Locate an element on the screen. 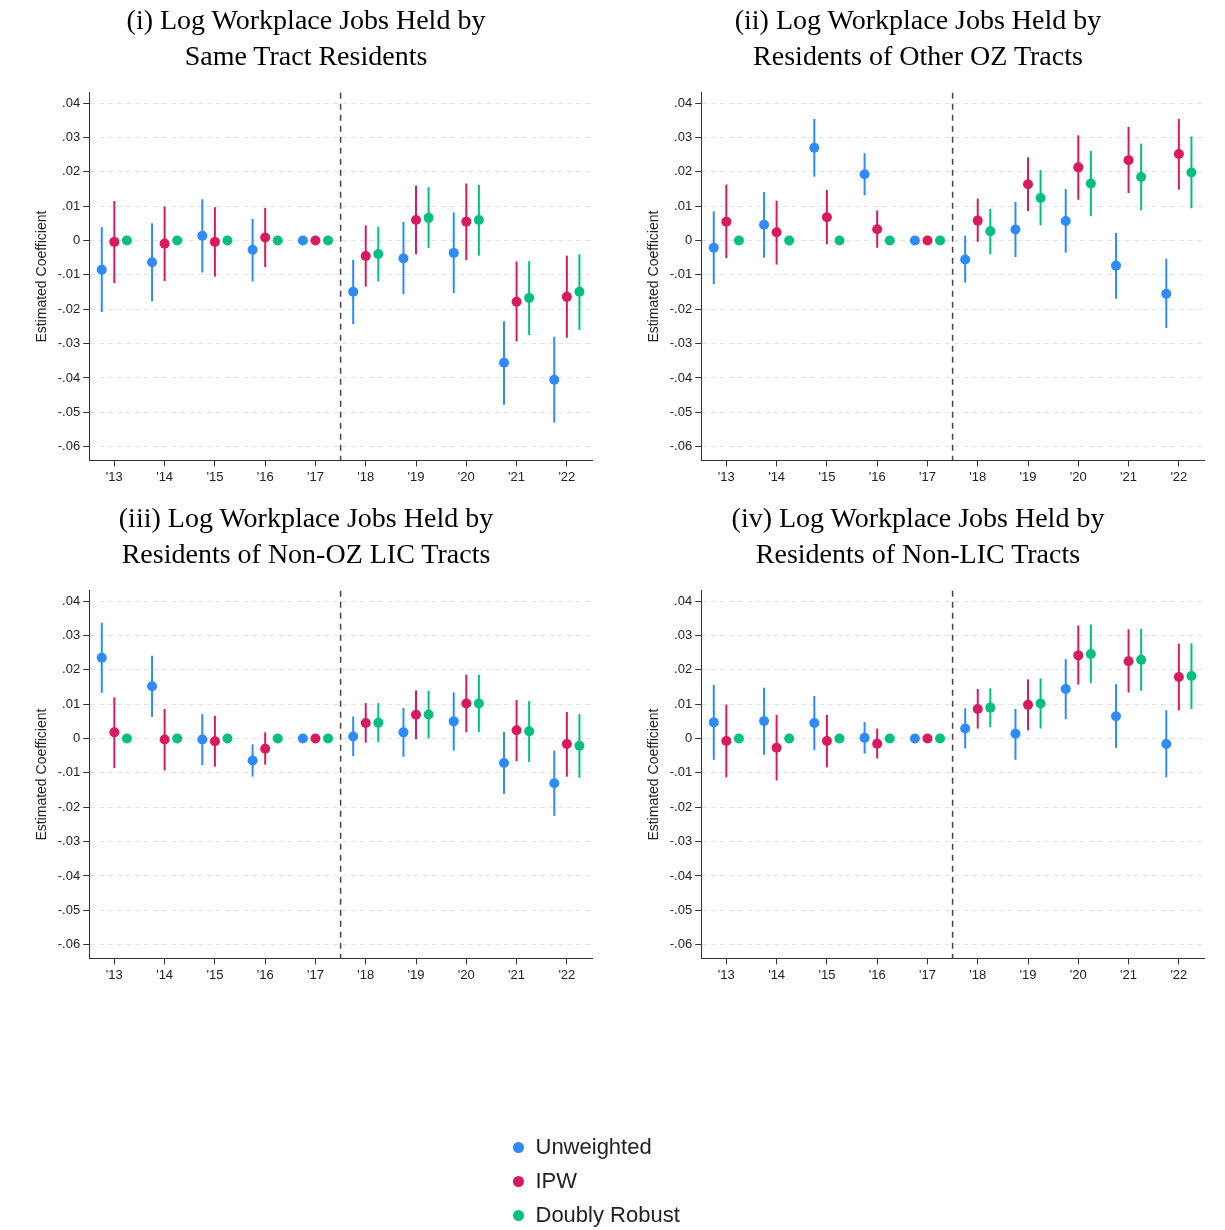 The height and width of the screenshot is (1230, 1225). x-tick-label: '17 is located at coordinates (927, 476).